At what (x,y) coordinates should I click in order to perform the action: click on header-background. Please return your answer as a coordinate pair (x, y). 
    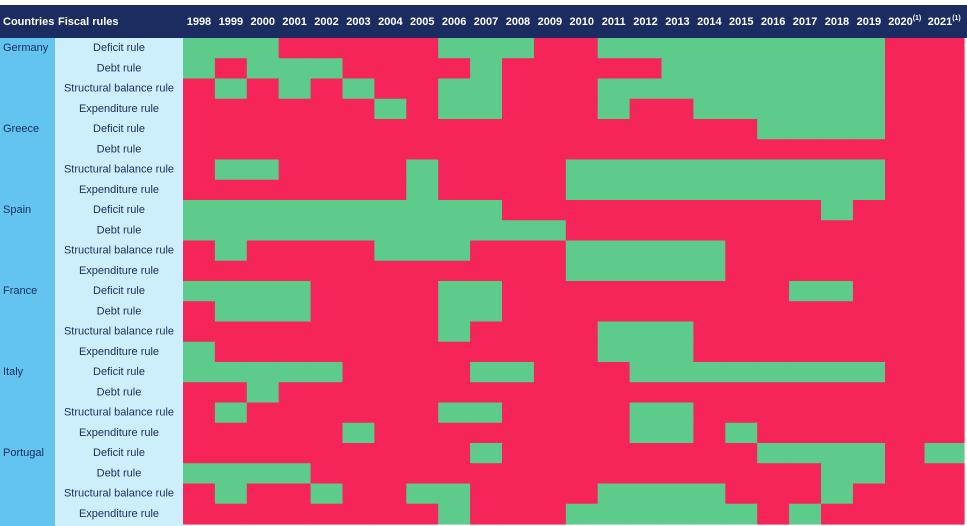
    Looking at the image, I should click on (483, 21).